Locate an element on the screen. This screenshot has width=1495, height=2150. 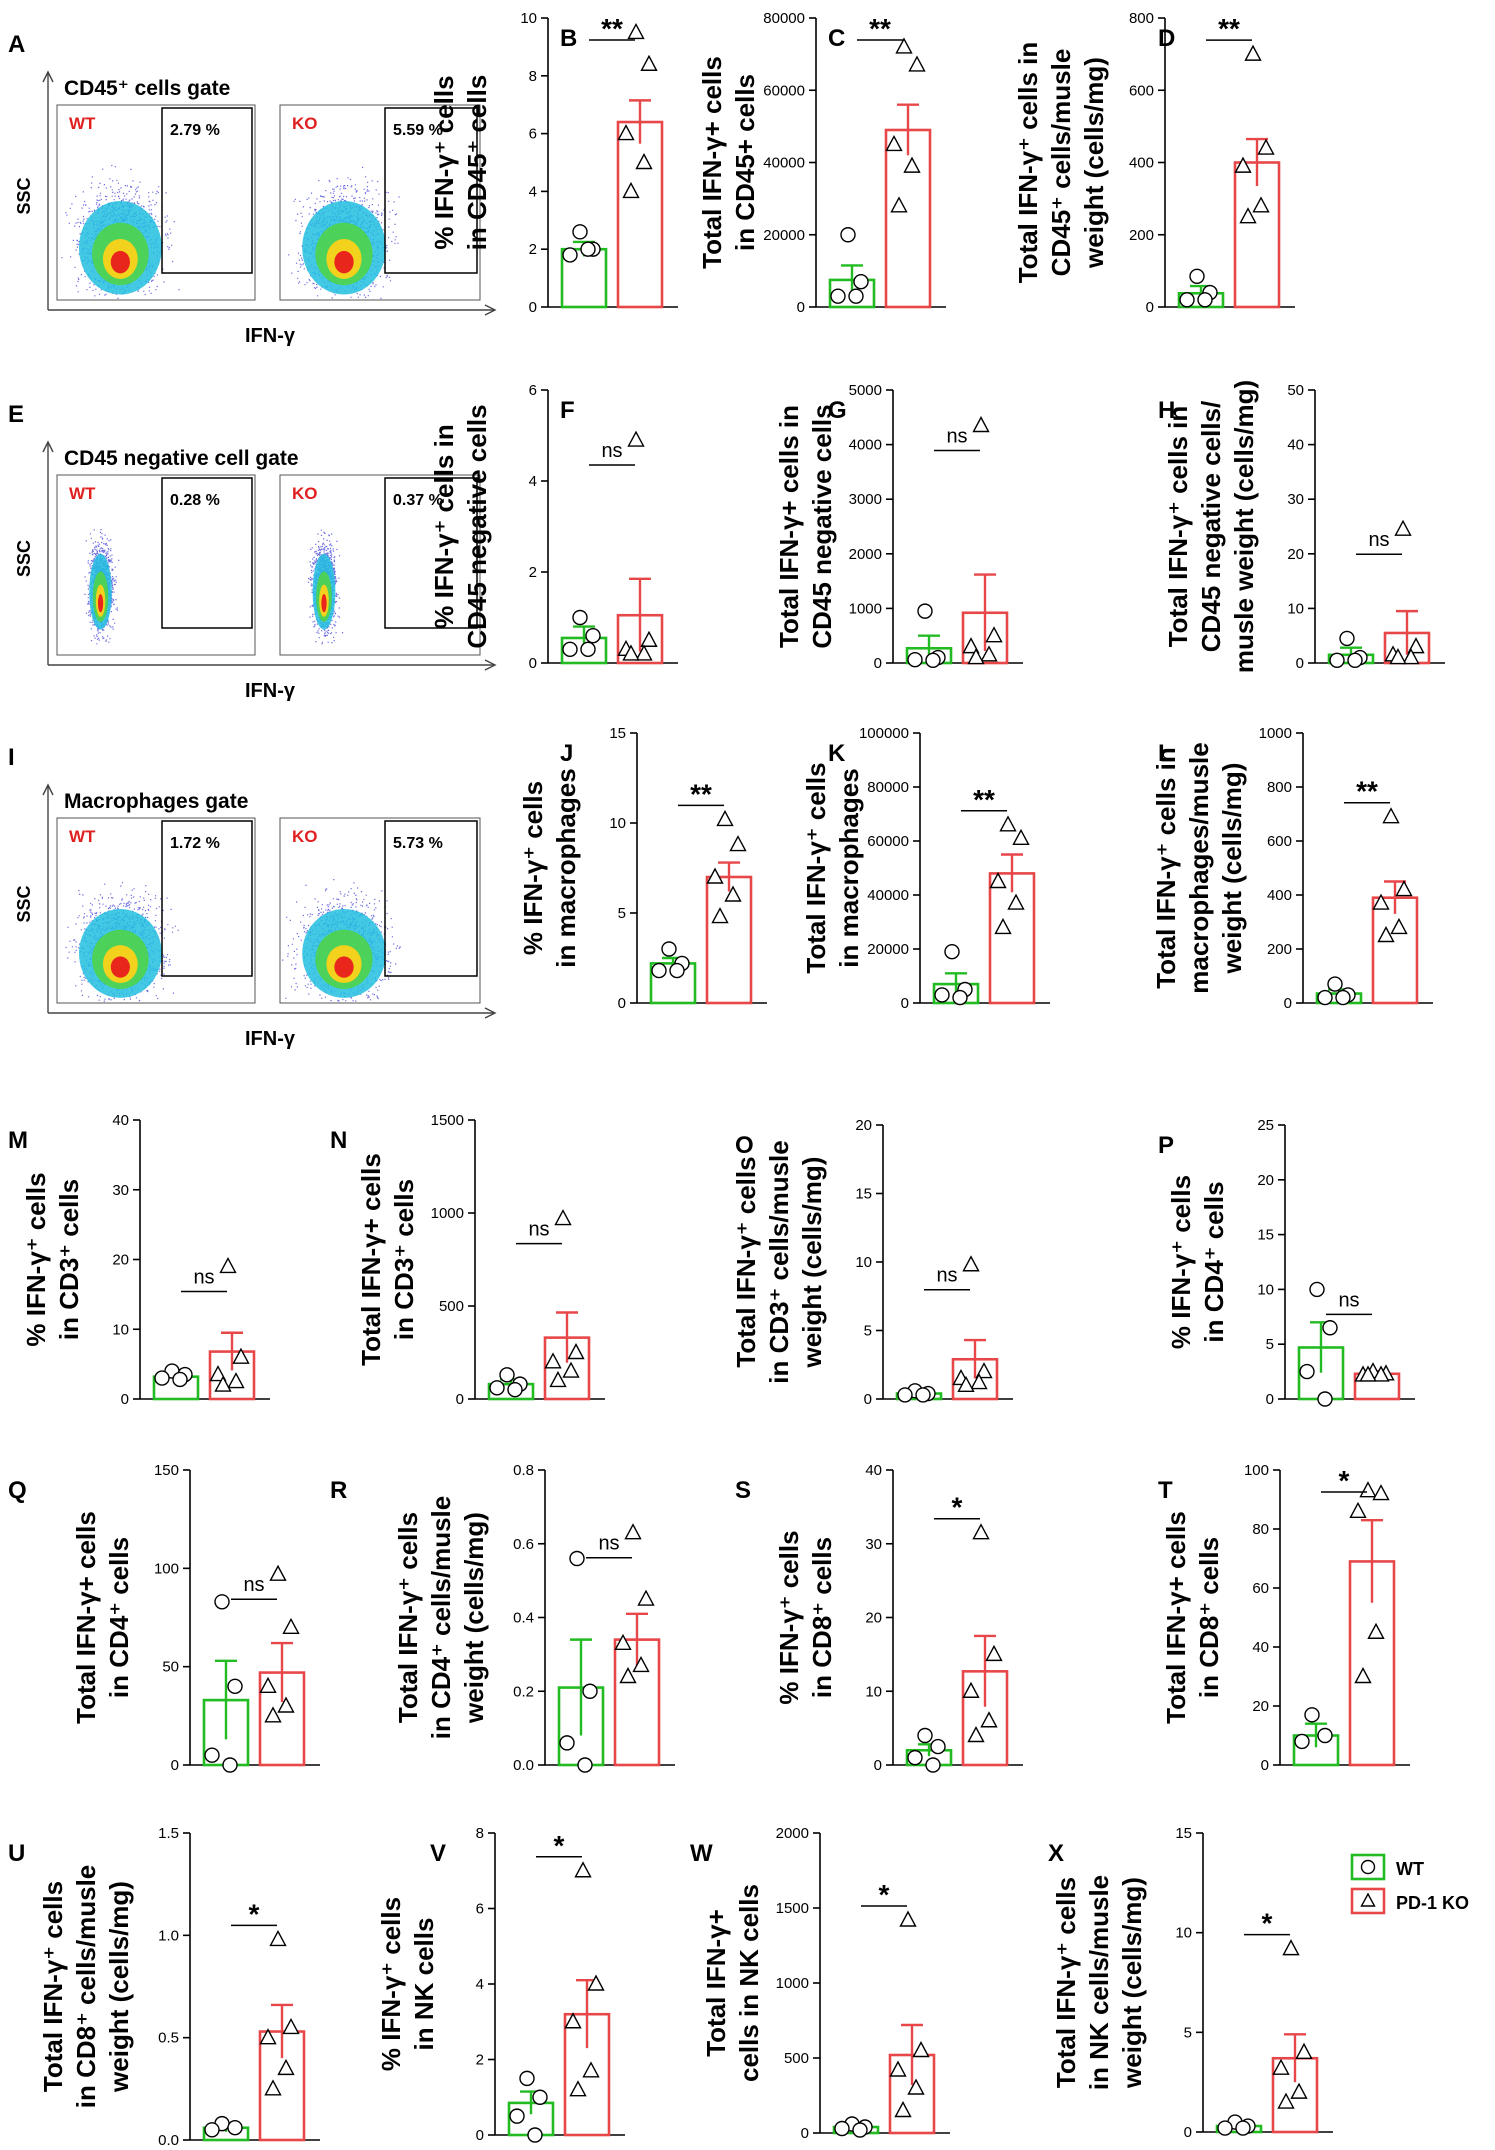
bar-chart-P: P 0 5 10 15 20 25 % IFN-γ⁺ cells in CD4⁺ cells ns is located at coordinates (1286, 1262).